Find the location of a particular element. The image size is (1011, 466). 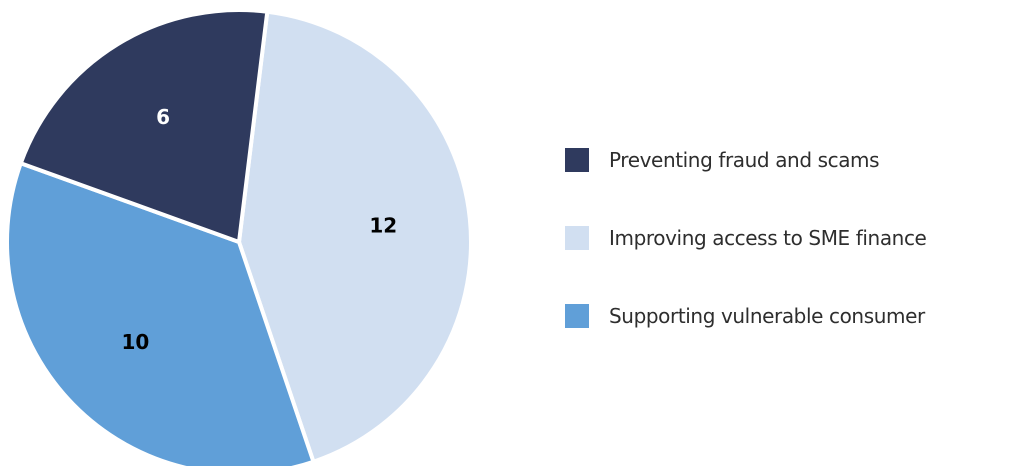

legend-item-preventing-fraud: Preventing fraud and scams is located at coordinates (785, 160).